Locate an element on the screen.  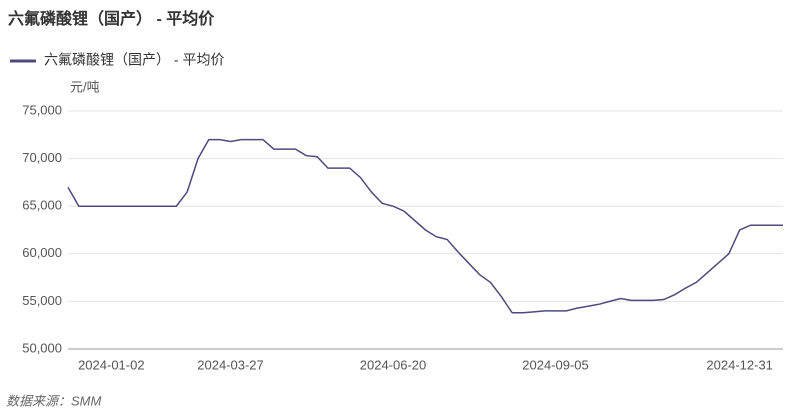
y-tick-label: 60,000 is located at coordinates (42, 252).